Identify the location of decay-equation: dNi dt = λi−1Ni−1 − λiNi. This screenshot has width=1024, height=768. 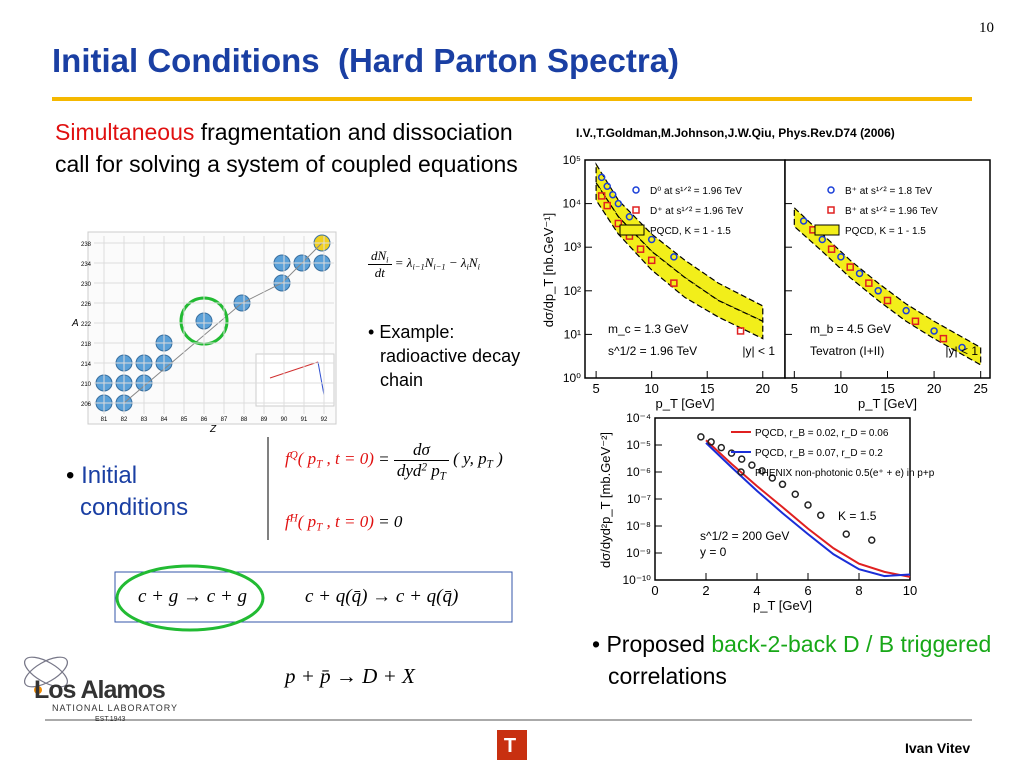
(424, 264).